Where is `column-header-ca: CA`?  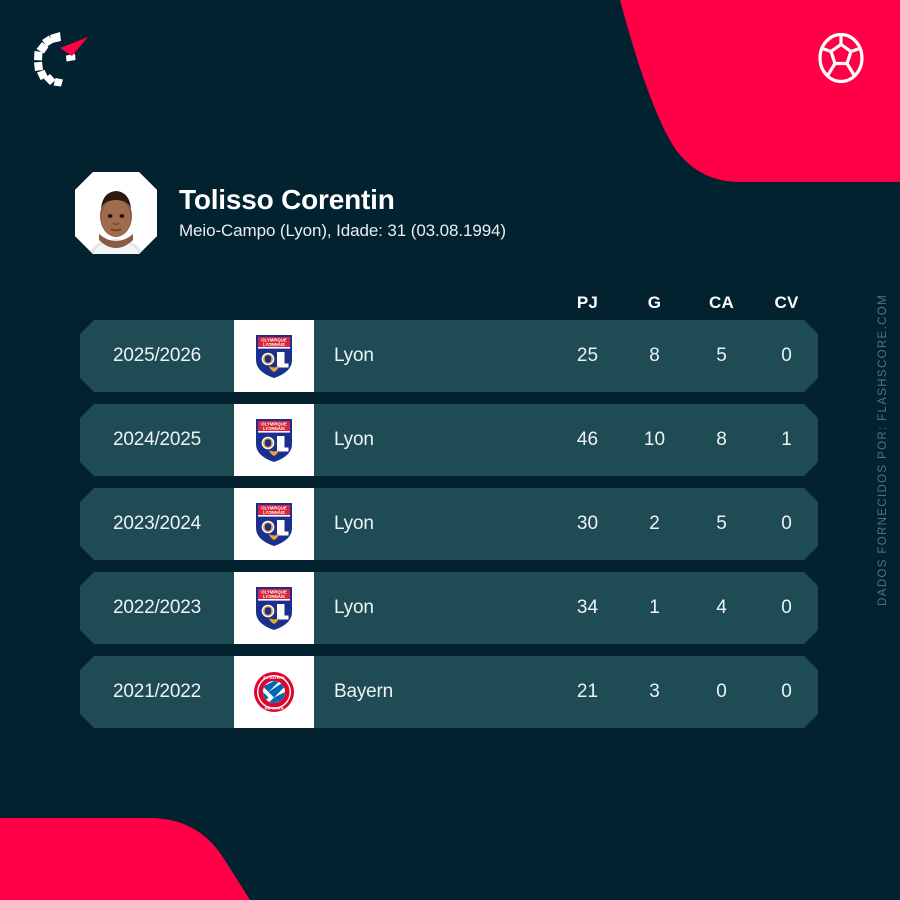 column-header-ca: CA is located at coordinates (721, 302).